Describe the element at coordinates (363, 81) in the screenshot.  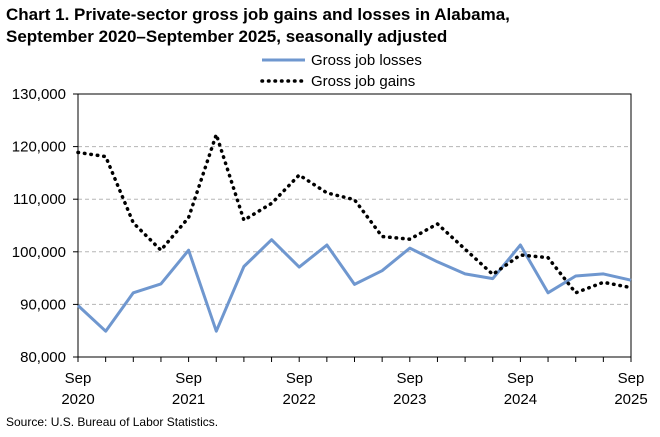
I see `legend-label: Gross job gains` at that location.